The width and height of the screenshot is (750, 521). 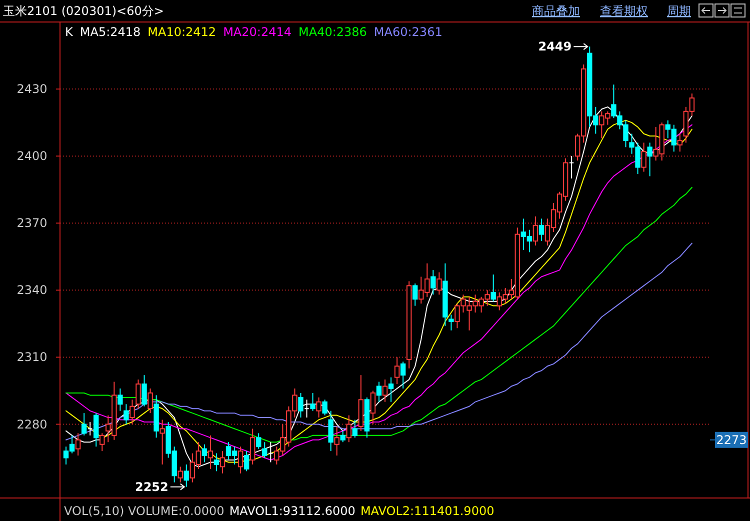 I want to click on text: VOL(5,10) VOLUME:0.0000, so click(x=144, y=511).